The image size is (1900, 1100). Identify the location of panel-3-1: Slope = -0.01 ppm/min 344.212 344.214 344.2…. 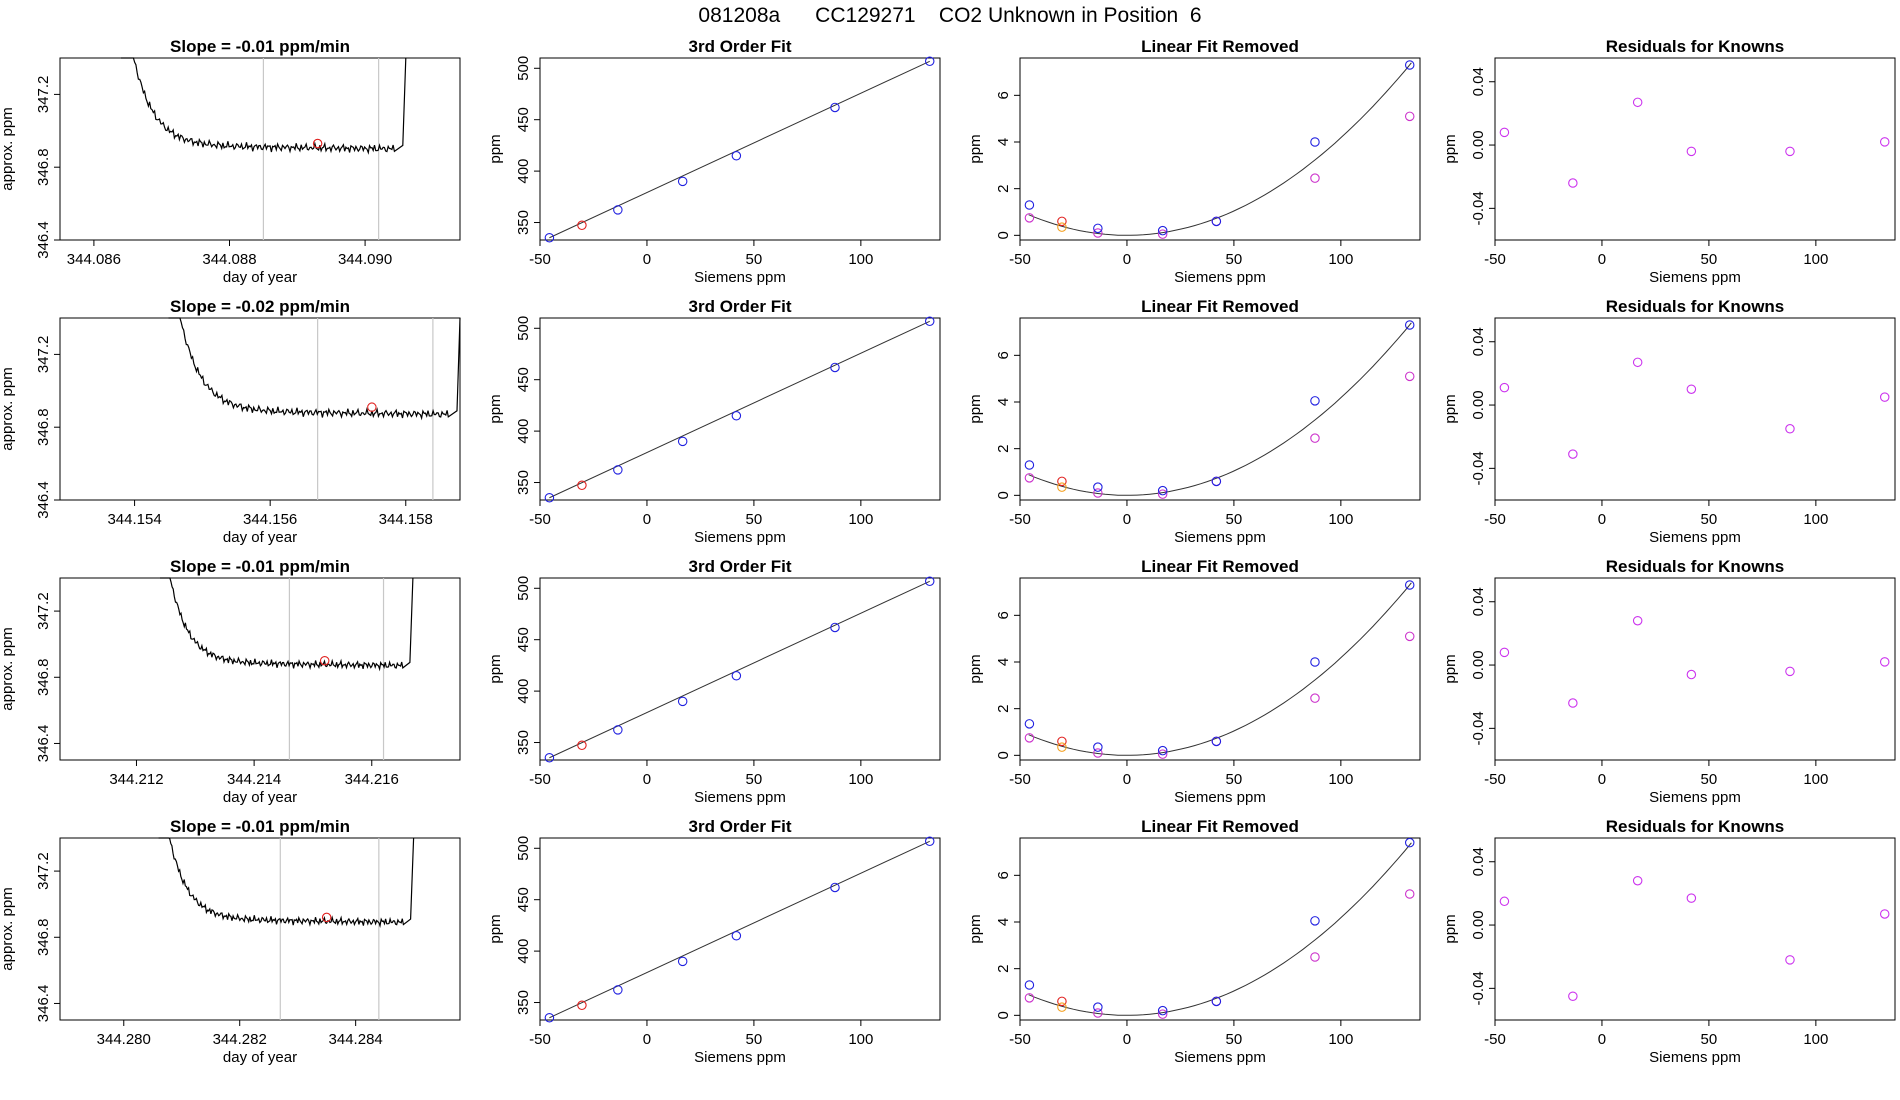
(230, 681).